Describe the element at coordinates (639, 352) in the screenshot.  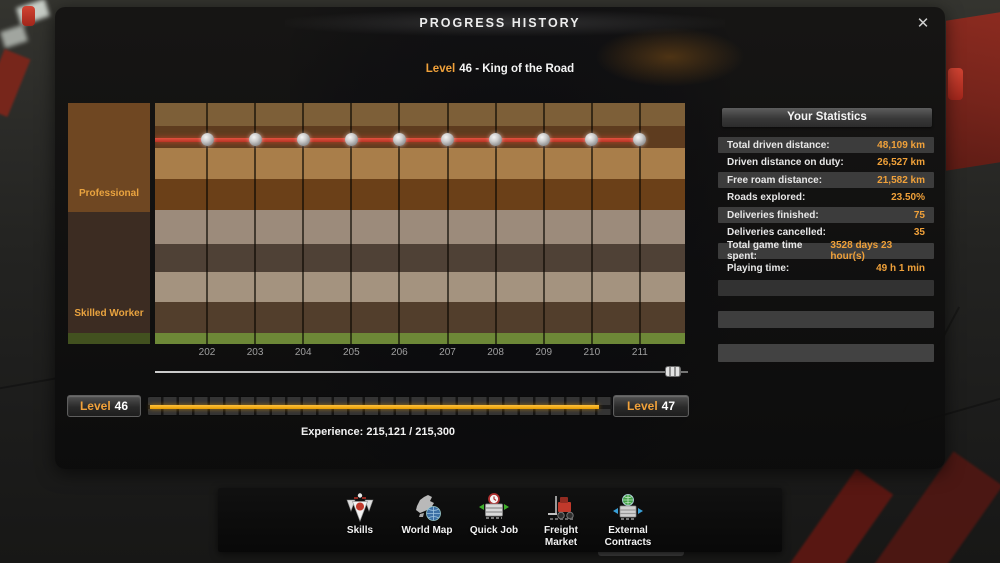
I see `x-tick-label: 211` at that location.